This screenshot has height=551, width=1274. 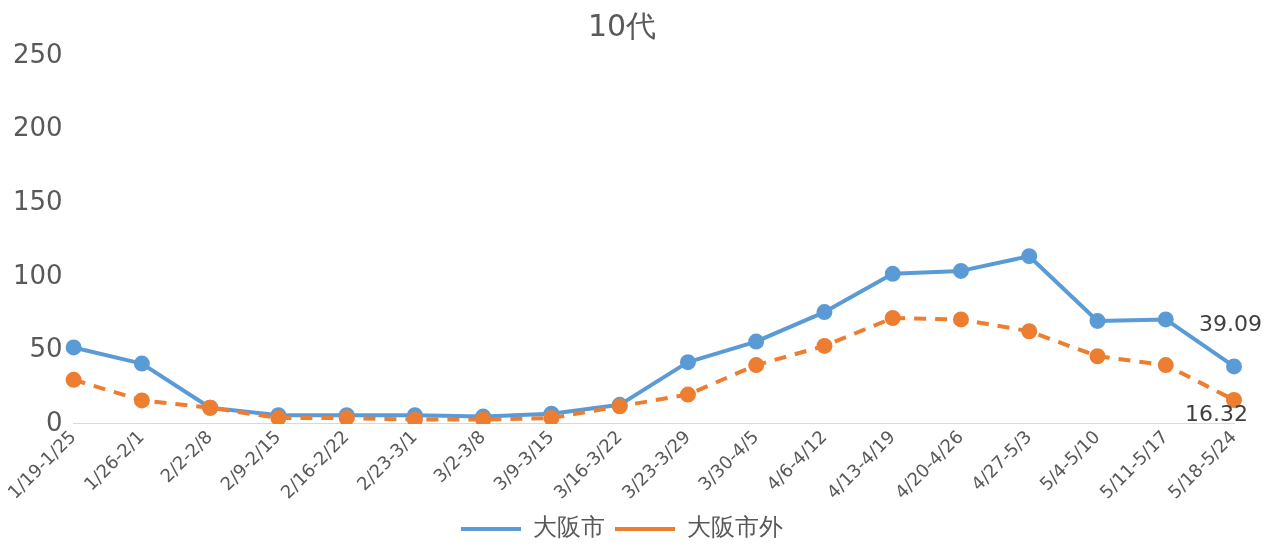 I want to click on data-label: 39.09, so click(x=1230, y=324).